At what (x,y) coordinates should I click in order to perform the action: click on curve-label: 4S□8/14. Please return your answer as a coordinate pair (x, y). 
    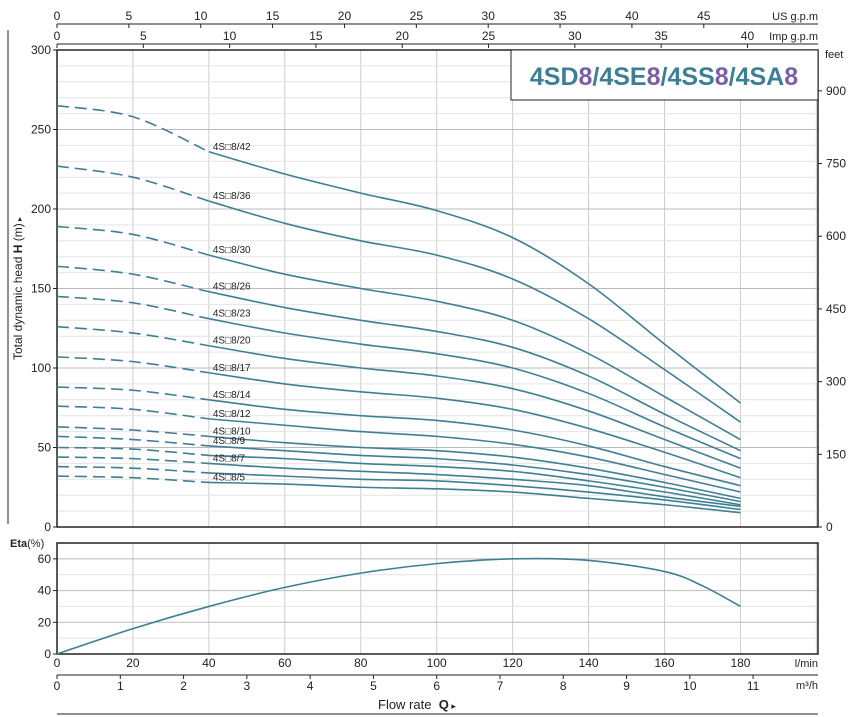
    Looking at the image, I should click on (232, 395).